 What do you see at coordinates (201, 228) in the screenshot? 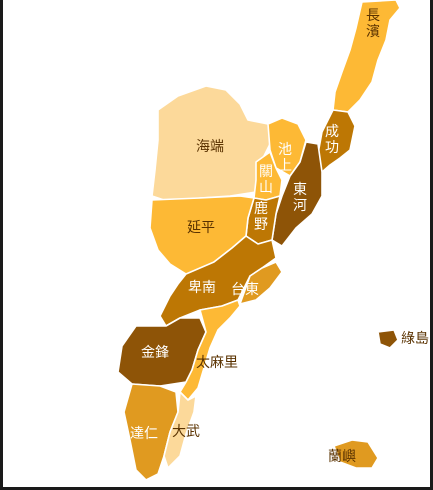
I see `label-yanping: 延平` at bounding box center [201, 228].